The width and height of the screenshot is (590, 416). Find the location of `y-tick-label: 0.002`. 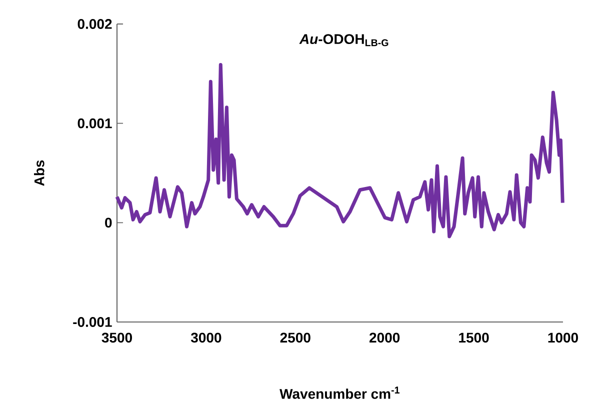

y-tick-label: 0.002 is located at coordinates (95, 24).